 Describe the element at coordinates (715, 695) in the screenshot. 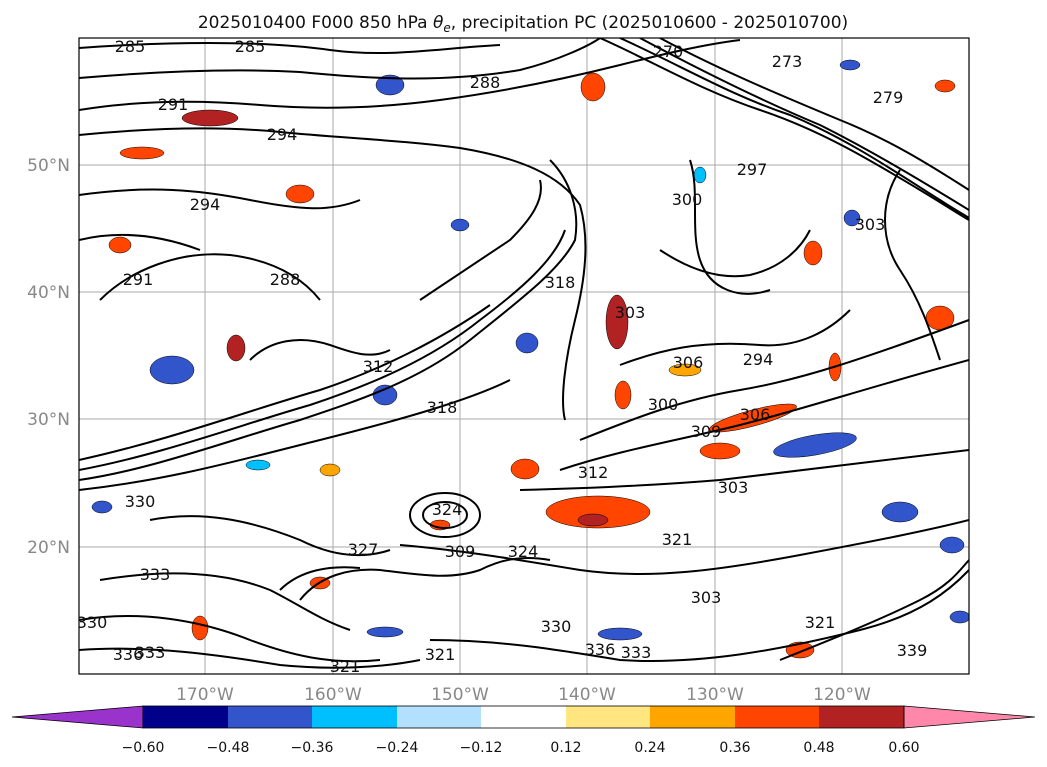

I see `lon-label-130w: 130°W` at that location.